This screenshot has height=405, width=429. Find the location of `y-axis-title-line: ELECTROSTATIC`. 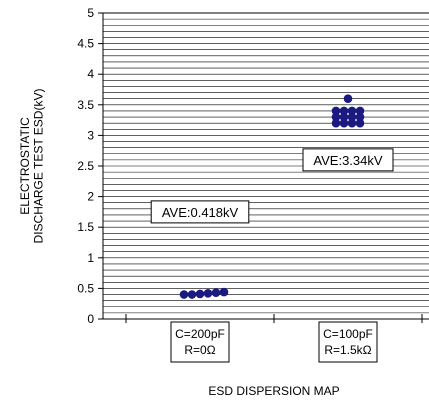

y-axis-title-line: ELECTROSTATIC is located at coordinates (25, 166).